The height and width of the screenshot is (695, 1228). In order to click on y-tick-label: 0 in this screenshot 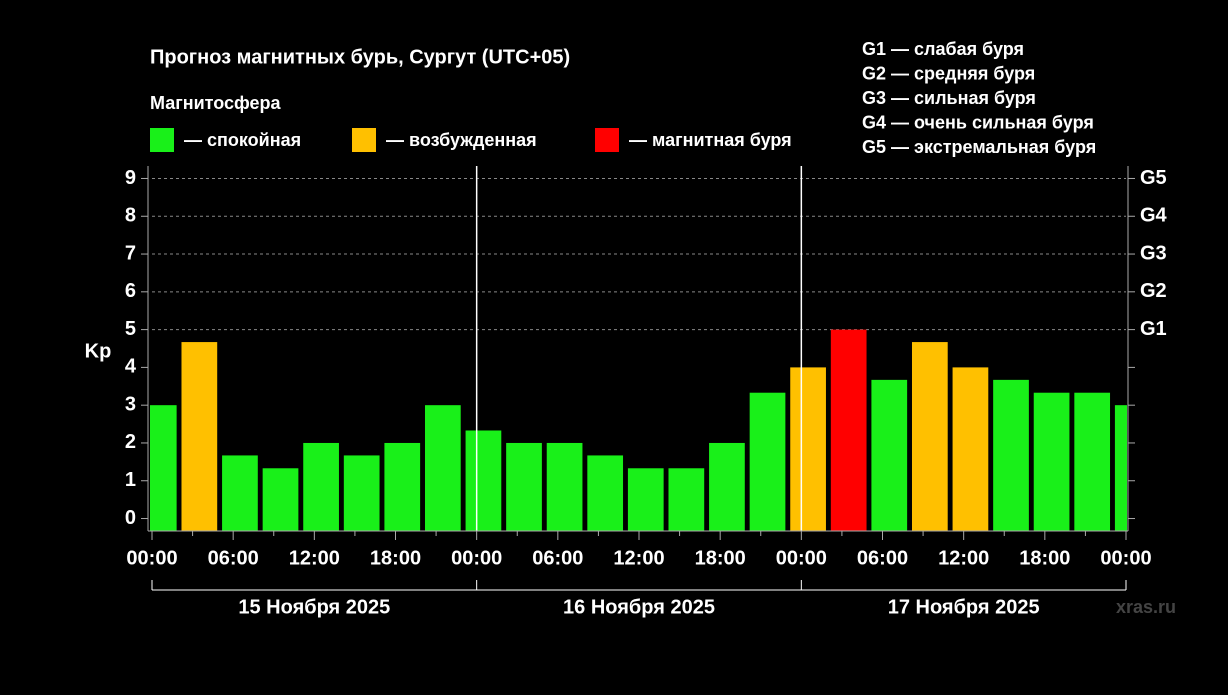, I will do `click(130, 518)`.